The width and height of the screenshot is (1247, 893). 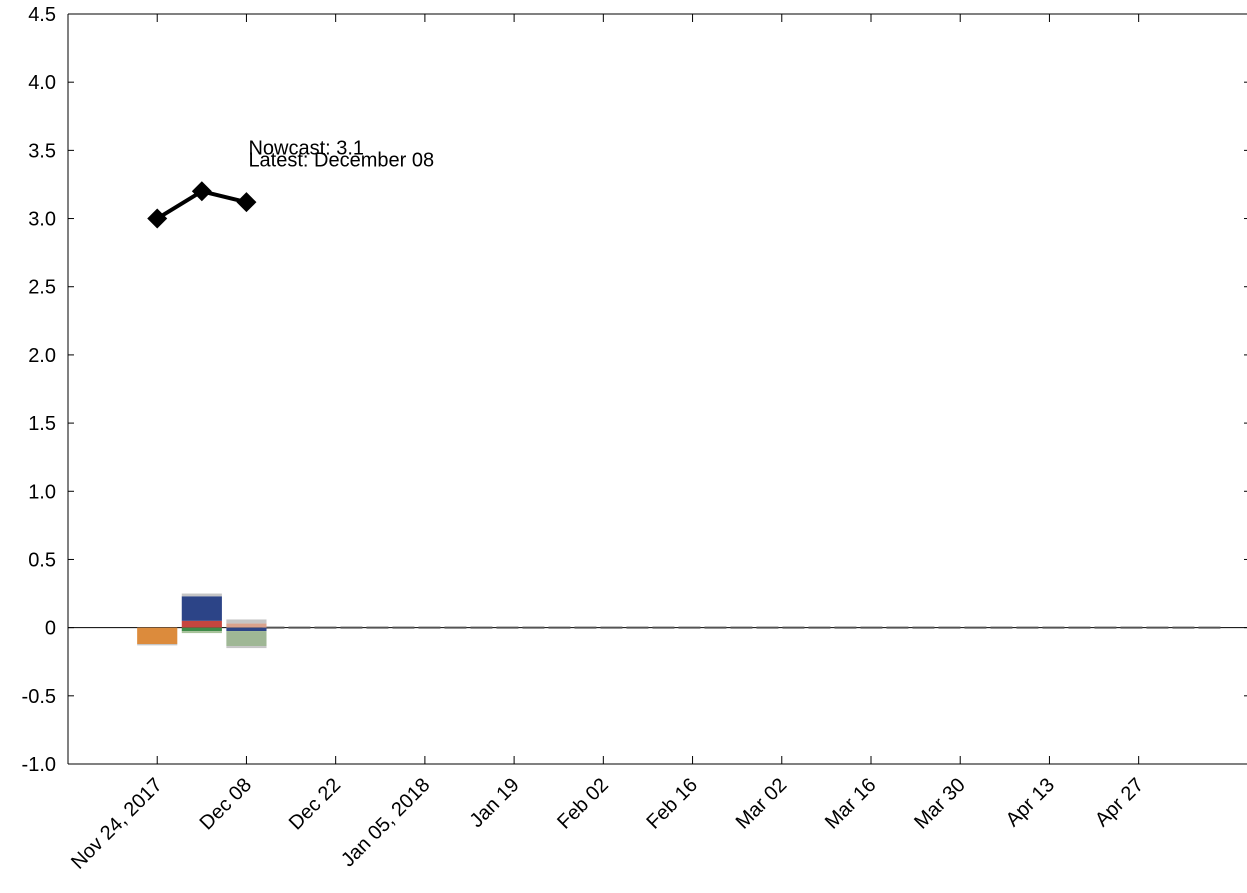 What do you see at coordinates (1030, 802) in the screenshot?
I see `x-tick-label: Apr 13` at bounding box center [1030, 802].